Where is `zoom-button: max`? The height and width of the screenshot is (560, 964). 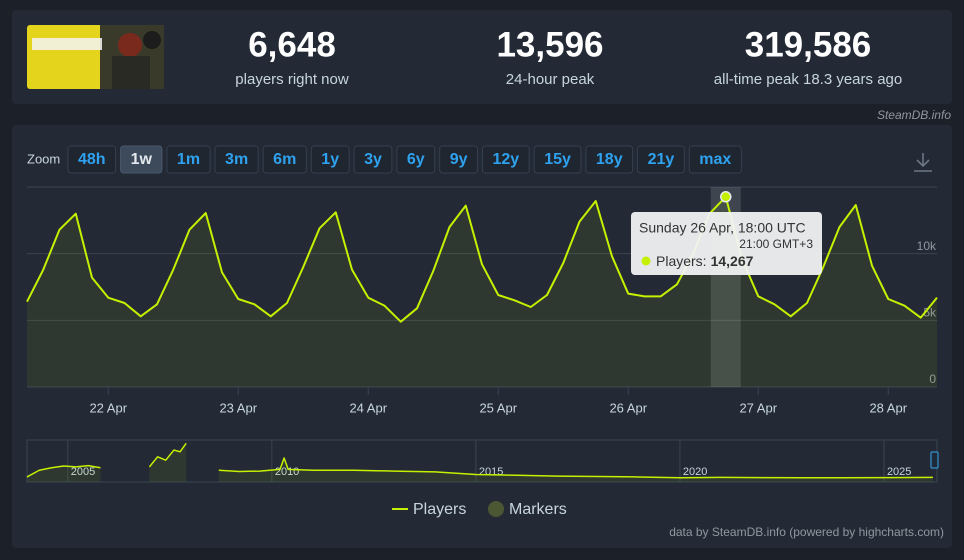
zoom-button: max is located at coordinates (715, 159).